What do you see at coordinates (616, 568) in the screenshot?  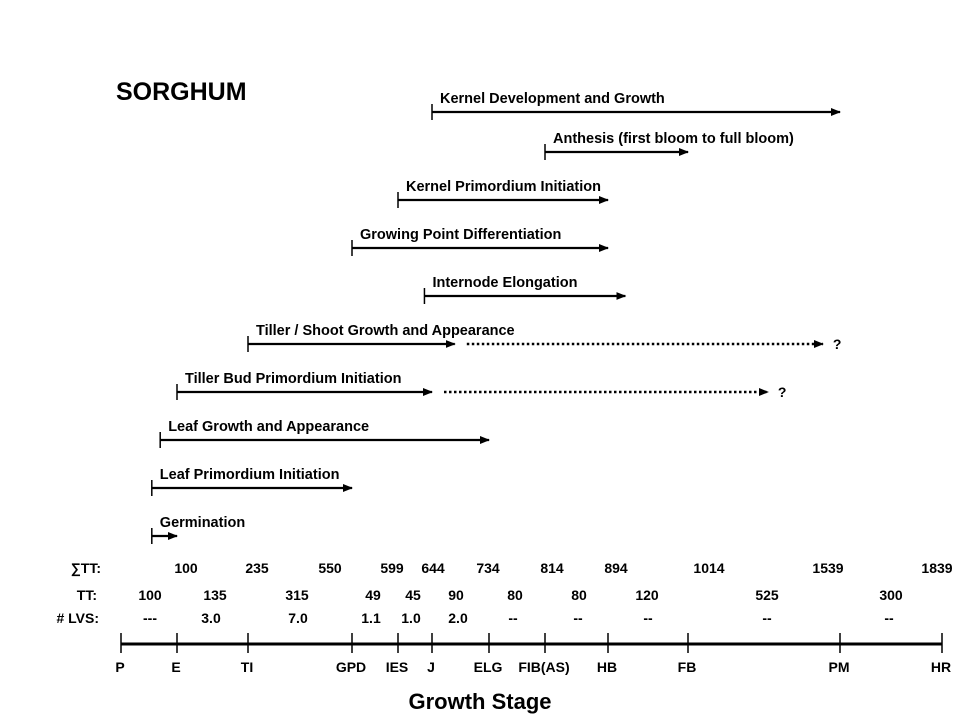 I see `cumulative-tt-value: 894` at bounding box center [616, 568].